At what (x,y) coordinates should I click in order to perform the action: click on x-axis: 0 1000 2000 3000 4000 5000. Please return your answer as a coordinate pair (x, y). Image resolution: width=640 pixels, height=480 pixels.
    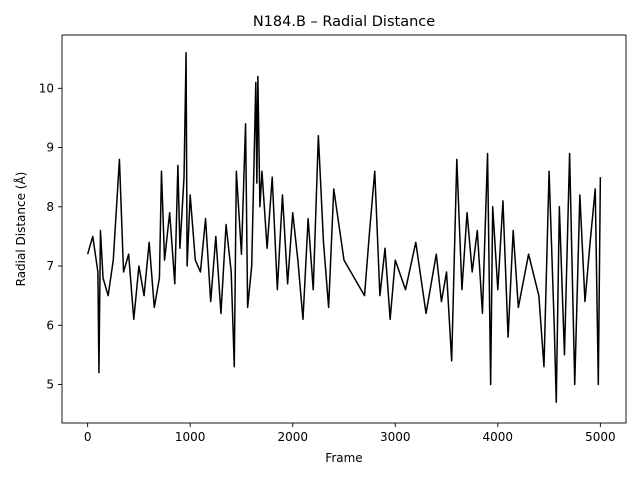
    Looking at the image, I should click on (350, 433).